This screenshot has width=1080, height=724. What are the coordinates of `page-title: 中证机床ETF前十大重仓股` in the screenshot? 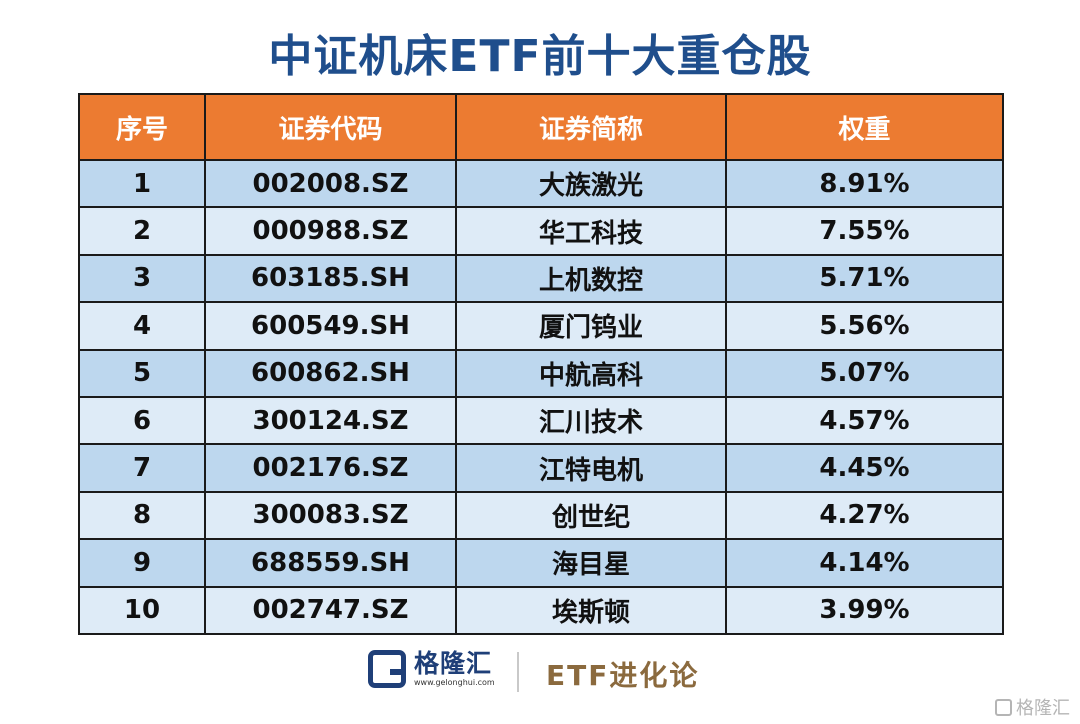 It's located at (540, 56).